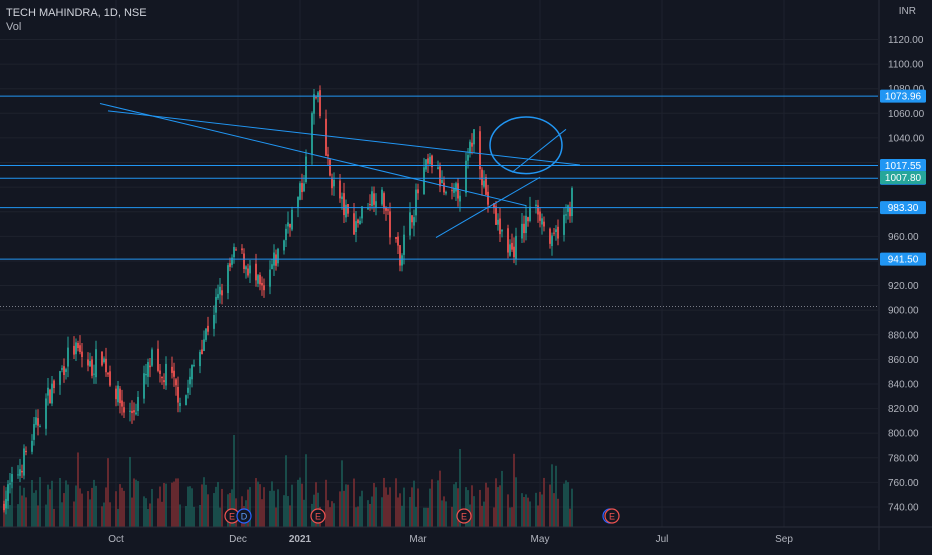  I want to click on event-marker: D, so click(244, 516).